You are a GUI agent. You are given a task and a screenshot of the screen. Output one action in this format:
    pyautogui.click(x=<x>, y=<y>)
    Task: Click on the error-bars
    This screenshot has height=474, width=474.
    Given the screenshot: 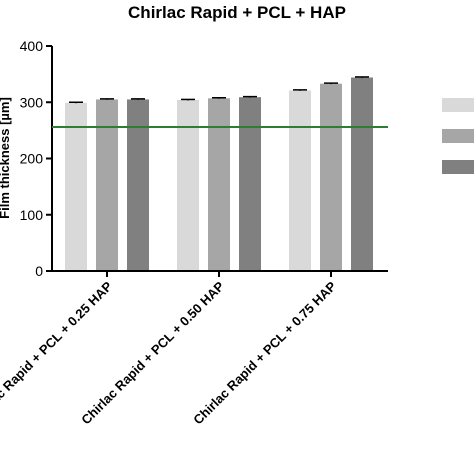 What is the action you would take?
    pyautogui.click(x=219, y=90)
    